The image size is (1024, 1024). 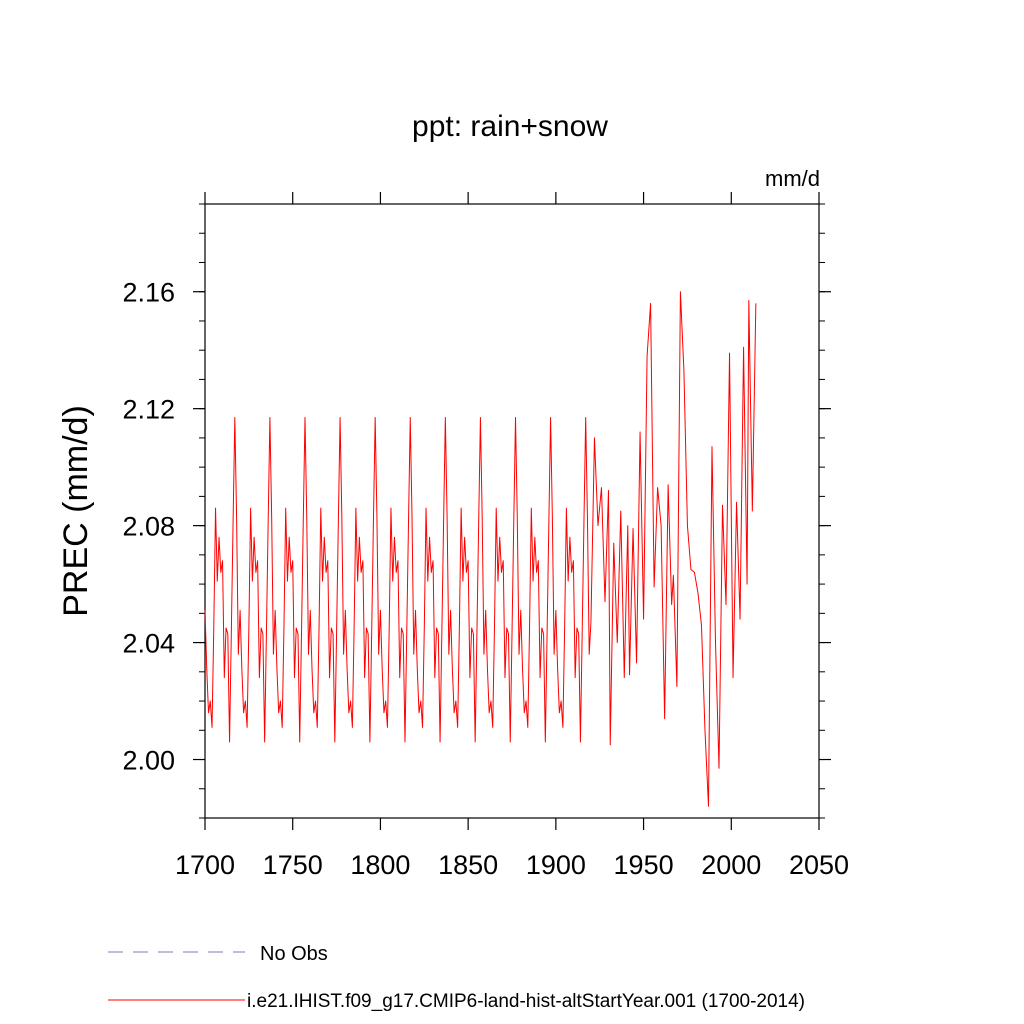 What do you see at coordinates (148, 527) in the screenshot?
I see `y-tick-label: 2.08` at bounding box center [148, 527].